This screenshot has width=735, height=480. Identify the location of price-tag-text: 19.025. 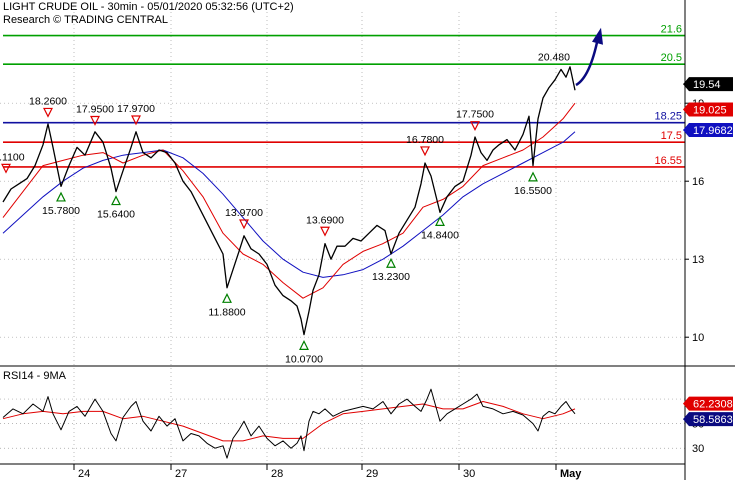
(710, 111).